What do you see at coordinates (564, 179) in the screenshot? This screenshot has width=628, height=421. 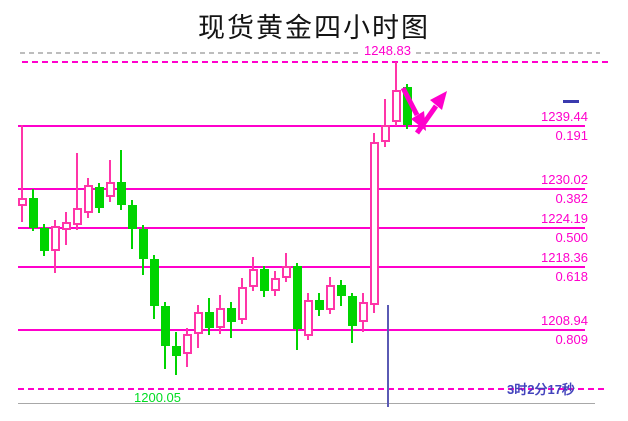 I see `fib-price-label: 1230.02` at bounding box center [564, 179].